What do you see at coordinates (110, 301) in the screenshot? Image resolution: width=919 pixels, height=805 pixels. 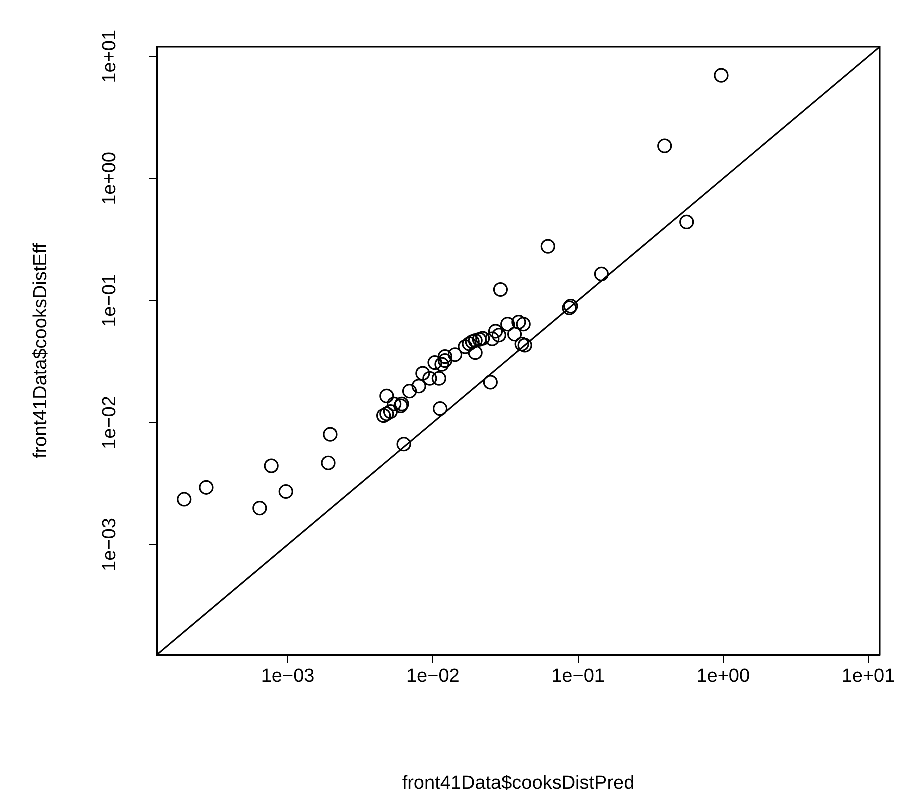 I see `y-tick-label: 1e−01` at bounding box center [110, 301].